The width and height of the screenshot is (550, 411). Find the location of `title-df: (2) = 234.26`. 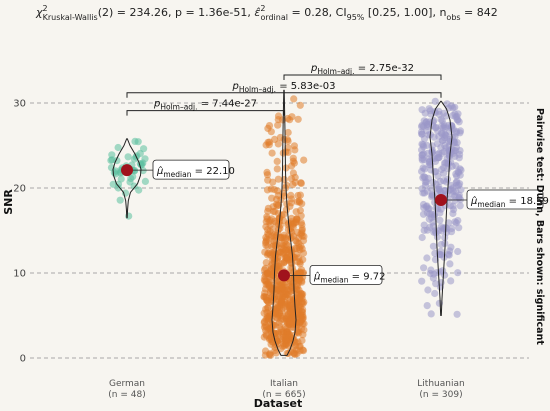

title-df: (2) = 234.26 is located at coordinates (133, 12).